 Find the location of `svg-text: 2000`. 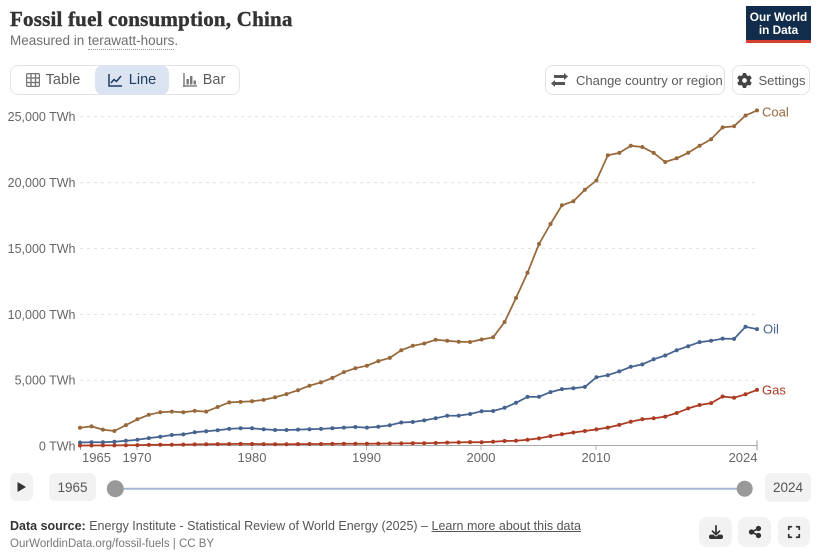

svg-text: 2000 is located at coordinates (481, 457).